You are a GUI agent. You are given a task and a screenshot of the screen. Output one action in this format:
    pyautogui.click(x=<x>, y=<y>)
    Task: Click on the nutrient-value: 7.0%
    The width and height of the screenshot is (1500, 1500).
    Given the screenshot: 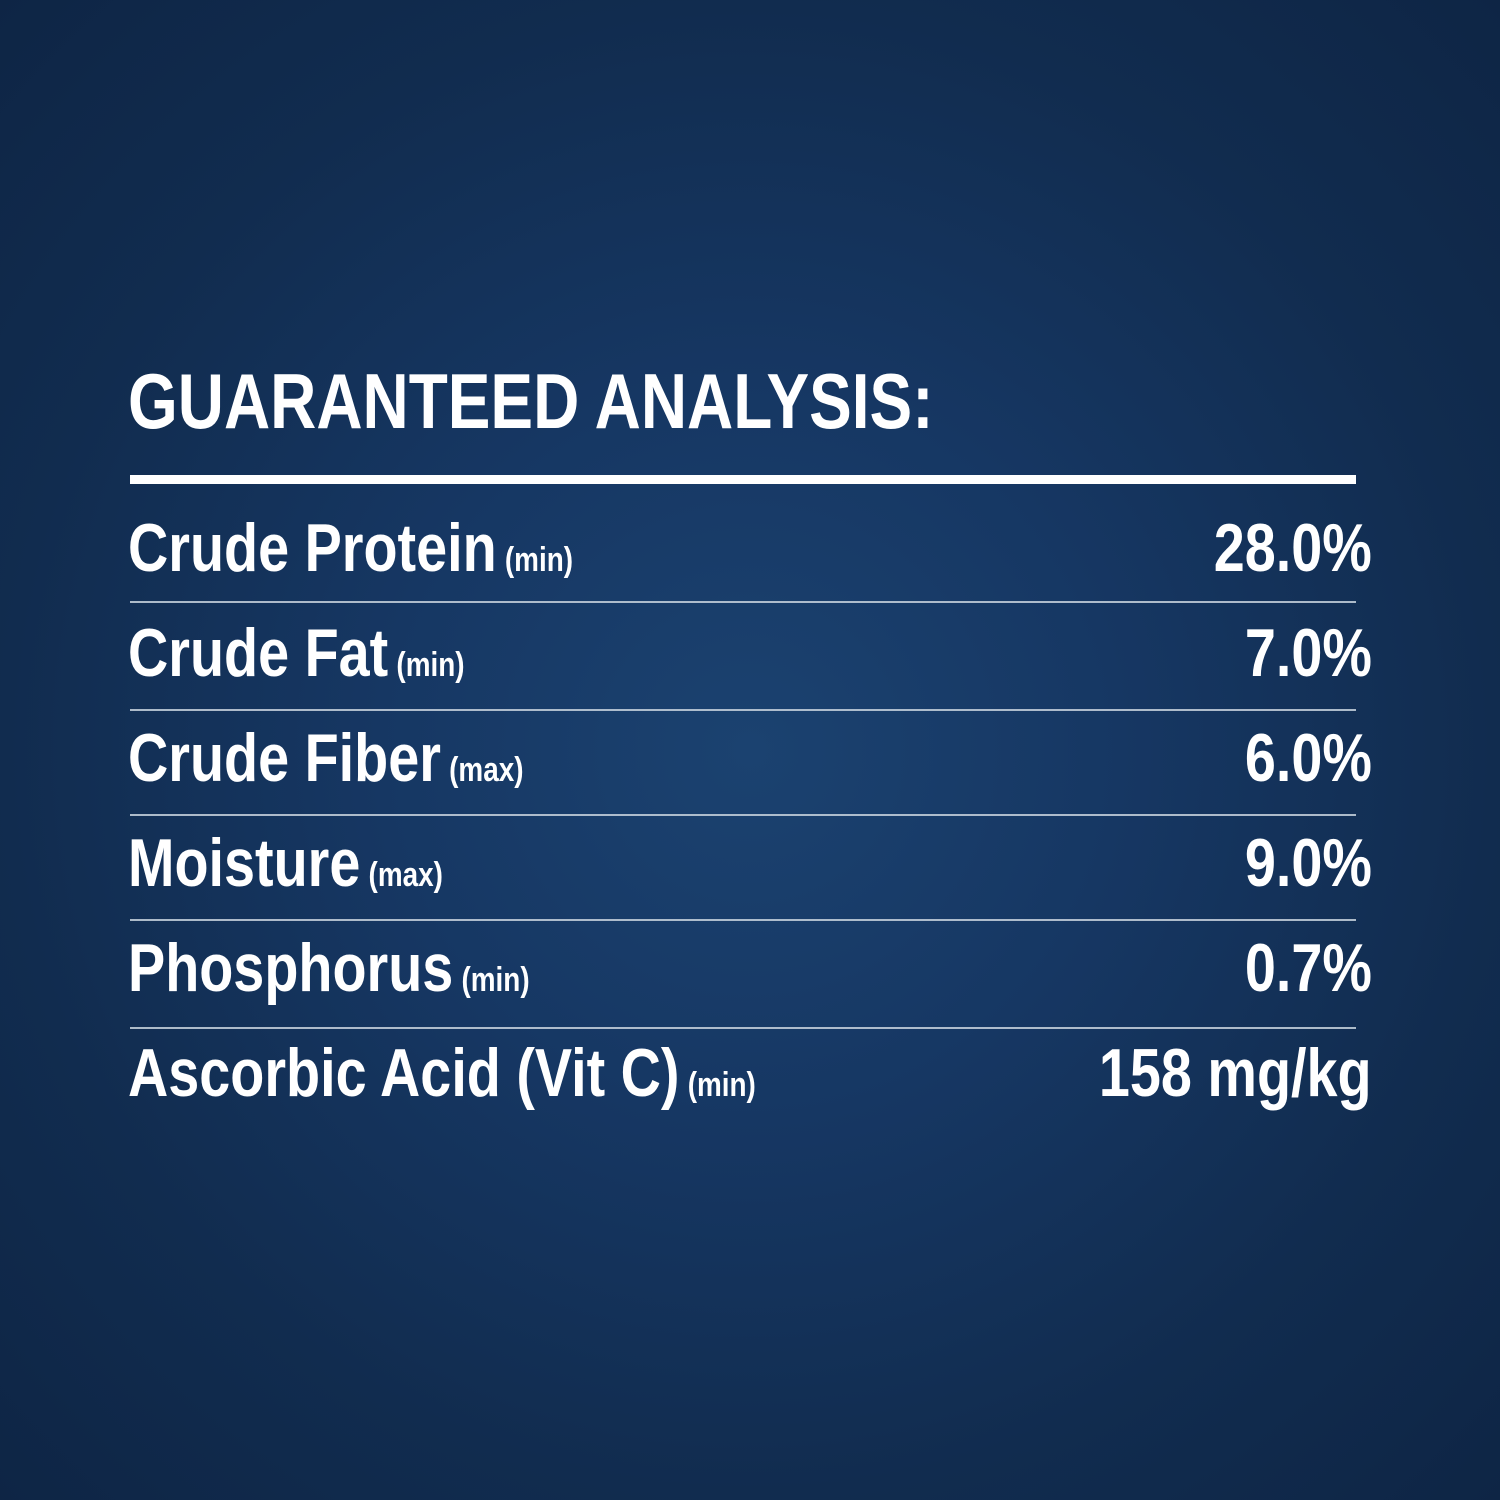 What is the action you would take?
    pyautogui.click(x=1308, y=653)
    